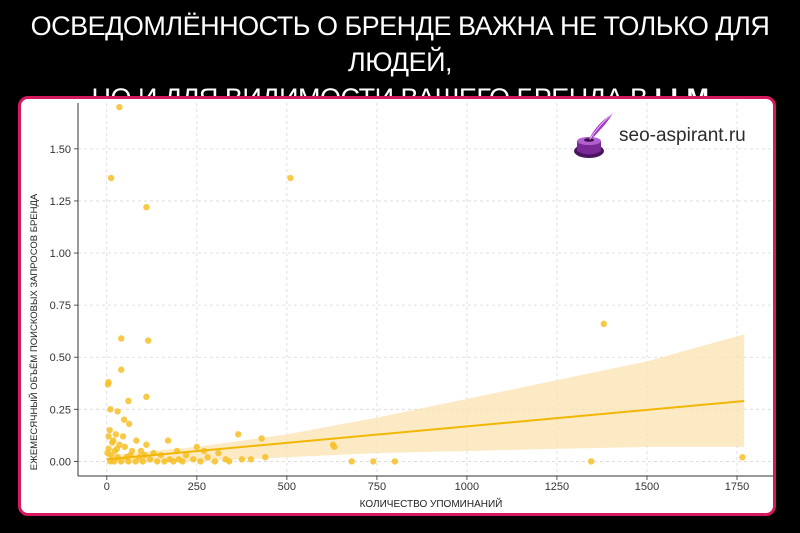 The height and width of the screenshot is (533, 800). What do you see at coordinates (60, 202) in the screenshot?
I see `y-tick-label: 1.25` at bounding box center [60, 202].